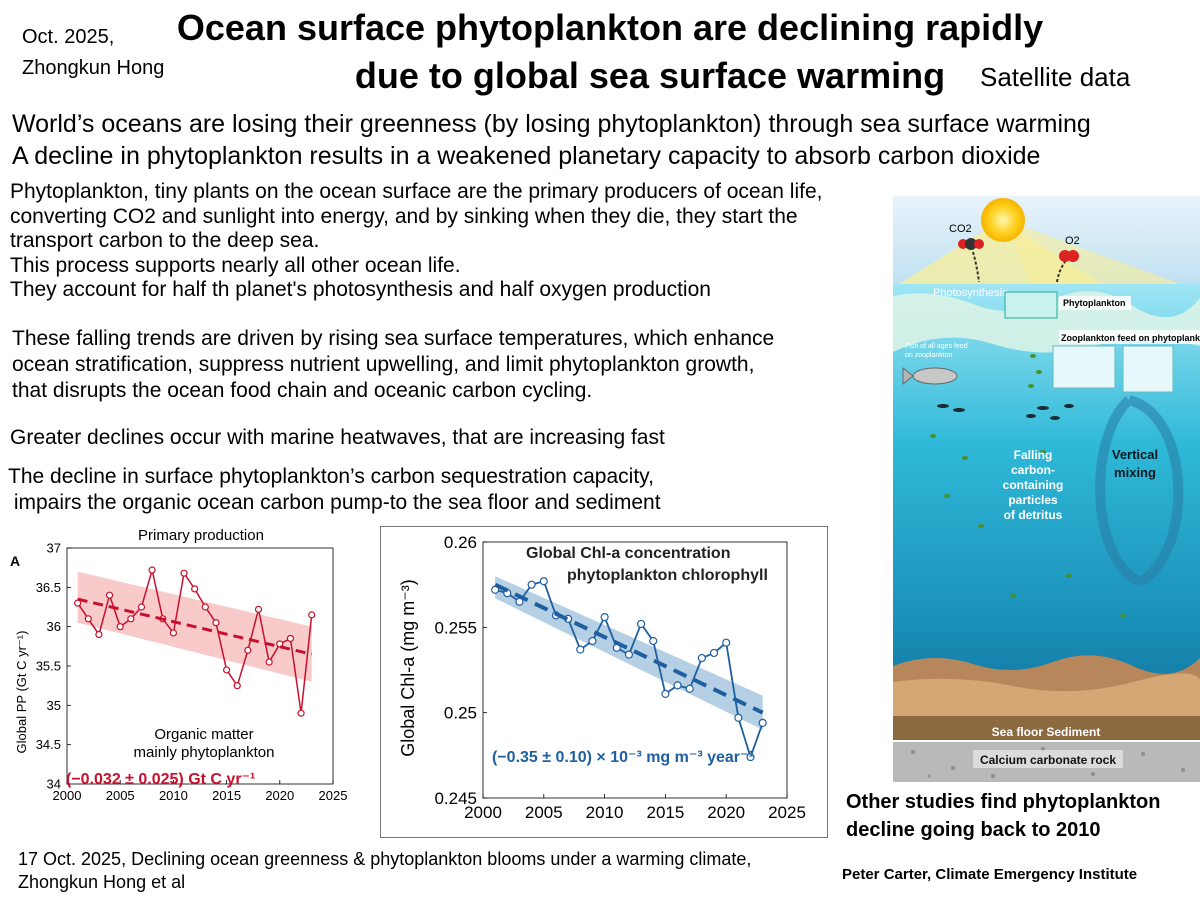 The image size is (1200, 900). I want to click on sun-icon, so click(1003, 220).